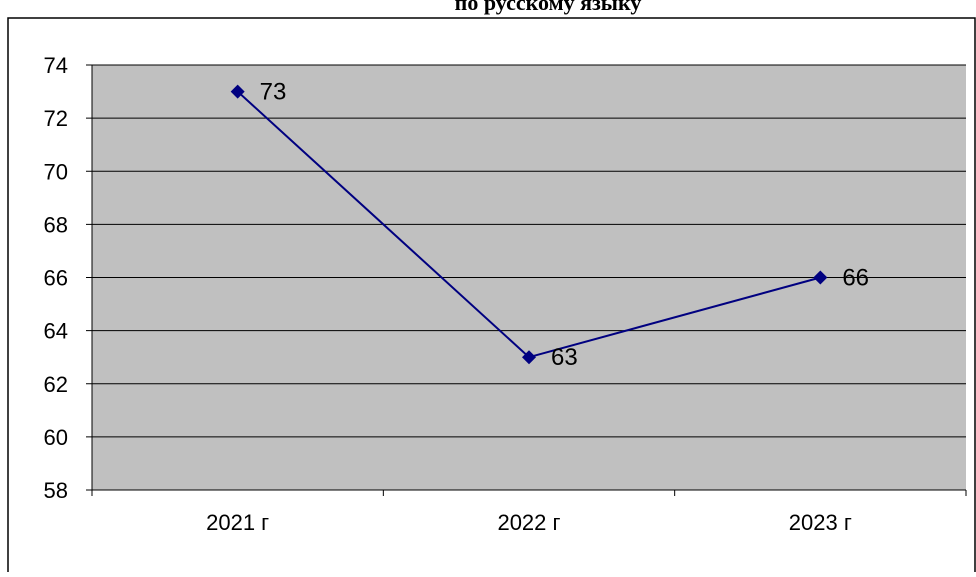 The height and width of the screenshot is (577, 976). Describe the element at coordinates (56, 171) in the screenshot. I see `y-tick-label: 70` at that location.